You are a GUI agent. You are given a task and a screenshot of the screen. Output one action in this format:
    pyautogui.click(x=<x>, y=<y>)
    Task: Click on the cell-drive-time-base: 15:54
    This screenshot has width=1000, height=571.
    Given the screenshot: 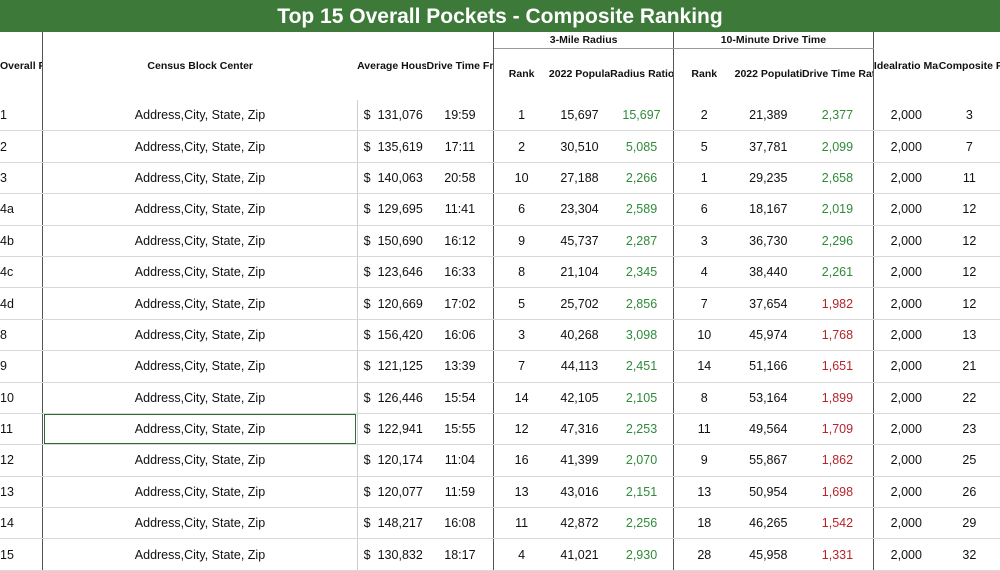 What is the action you would take?
    pyautogui.click(x=460, y=398)
    